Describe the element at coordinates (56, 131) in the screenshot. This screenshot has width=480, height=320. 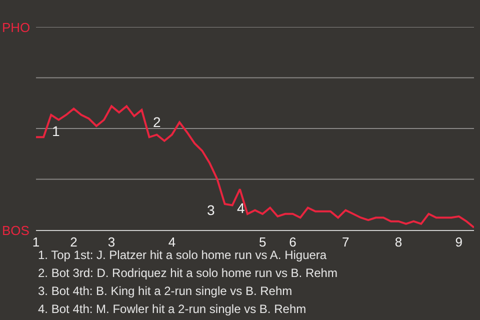
I see `annotation: 1` at that location.